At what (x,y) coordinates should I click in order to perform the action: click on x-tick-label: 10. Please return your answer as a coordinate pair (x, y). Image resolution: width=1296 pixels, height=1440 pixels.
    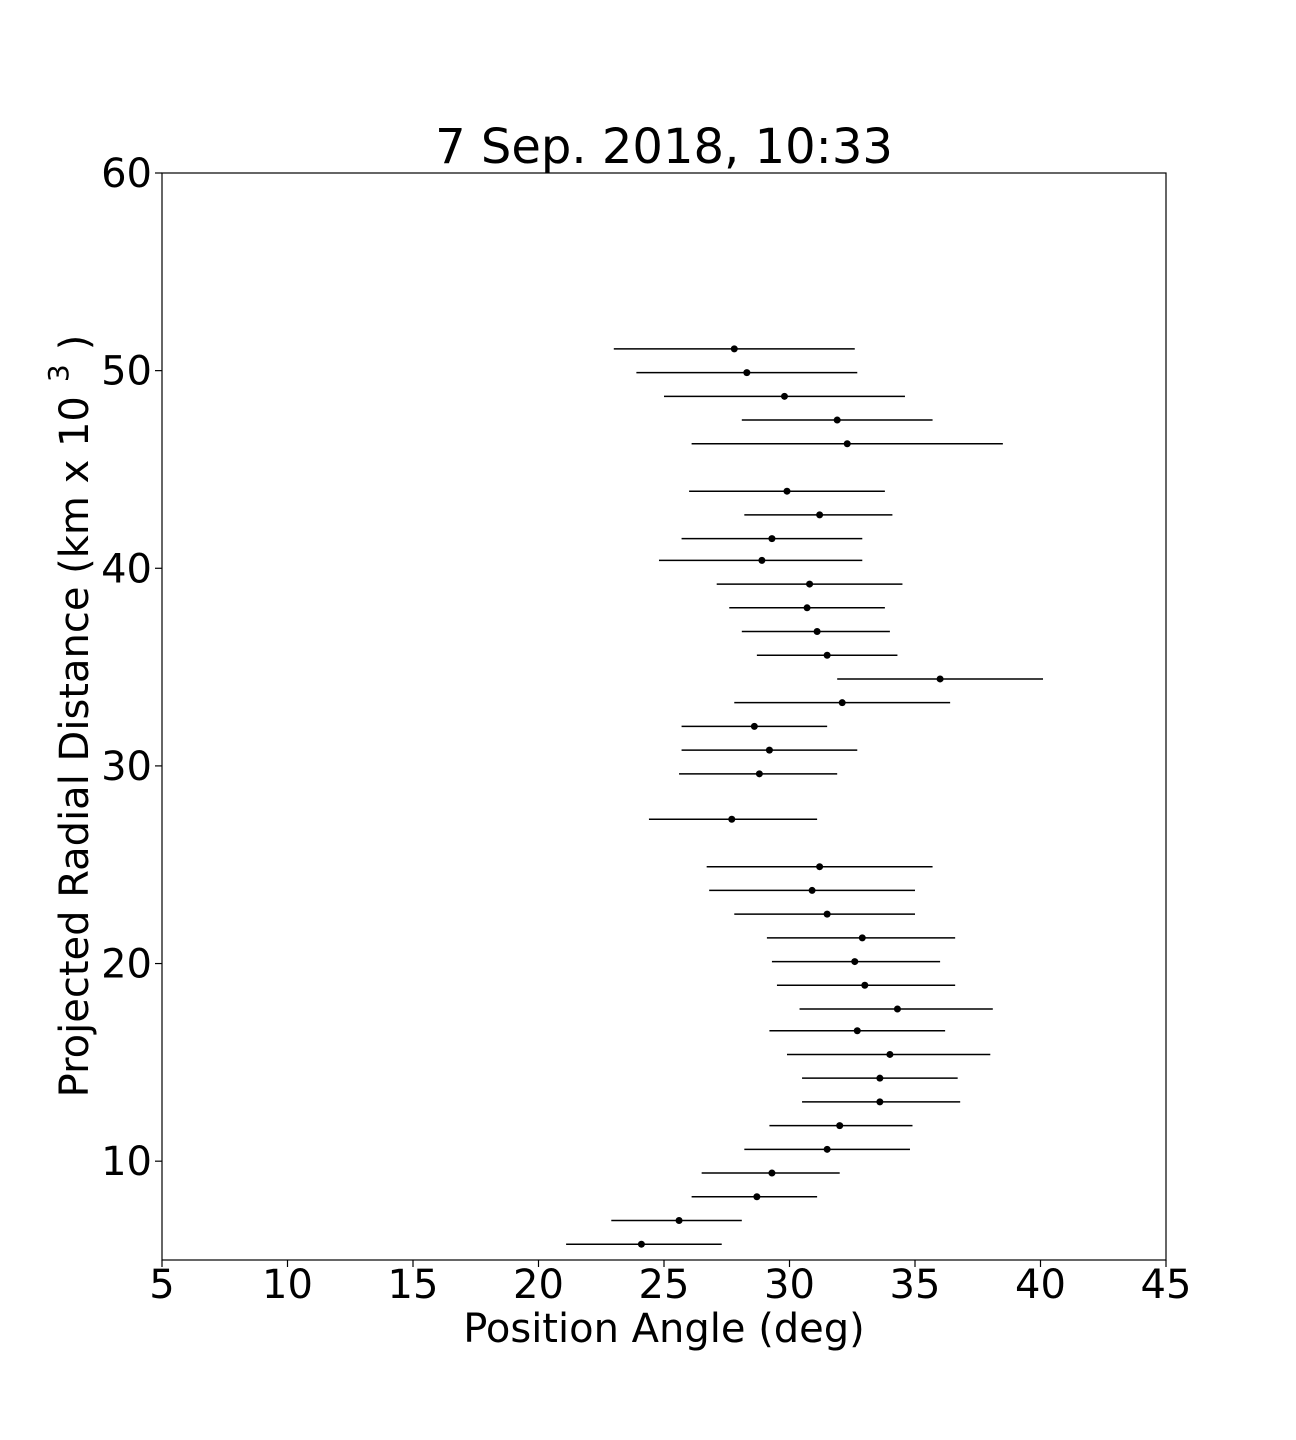
    Looking at the image, I should click on (287, 1285).